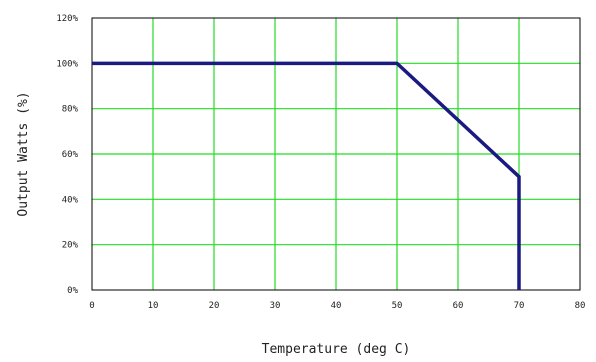 This screenshot has width=596, height=362. I want to click on y-tick-label: 100%, so click(67, 64).